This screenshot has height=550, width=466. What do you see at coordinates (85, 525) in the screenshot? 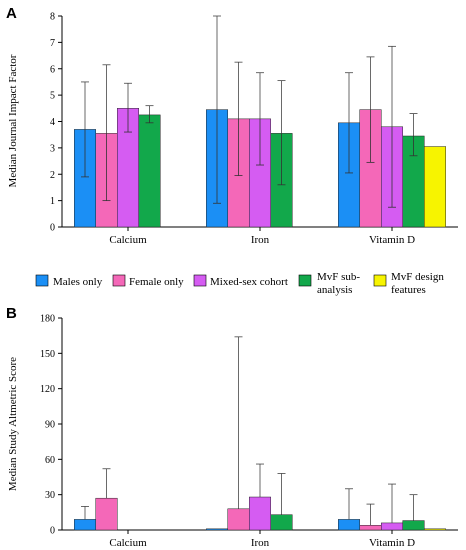
I see `bar-males-only-calcium` at bounding box center [85, 525].